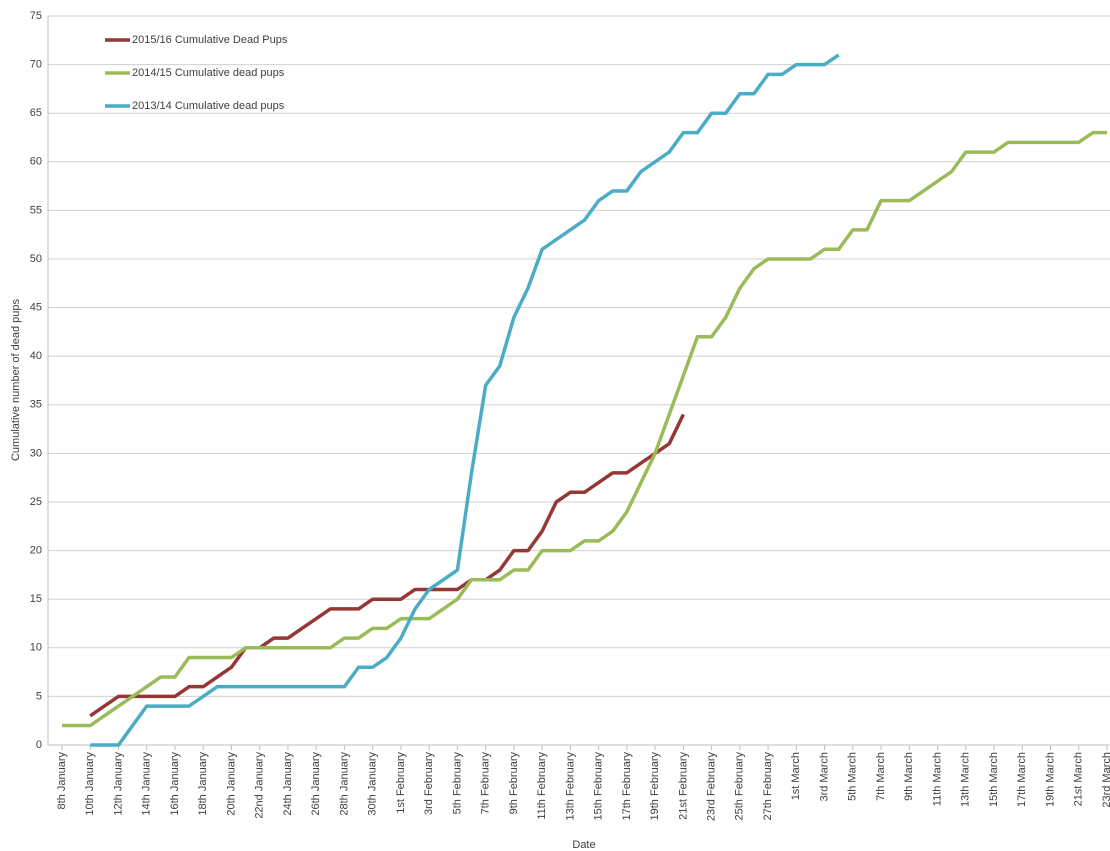 This screenshot has height=851, width=1110. I want to click on x-tick-label: 7th March, so click(881, 776).